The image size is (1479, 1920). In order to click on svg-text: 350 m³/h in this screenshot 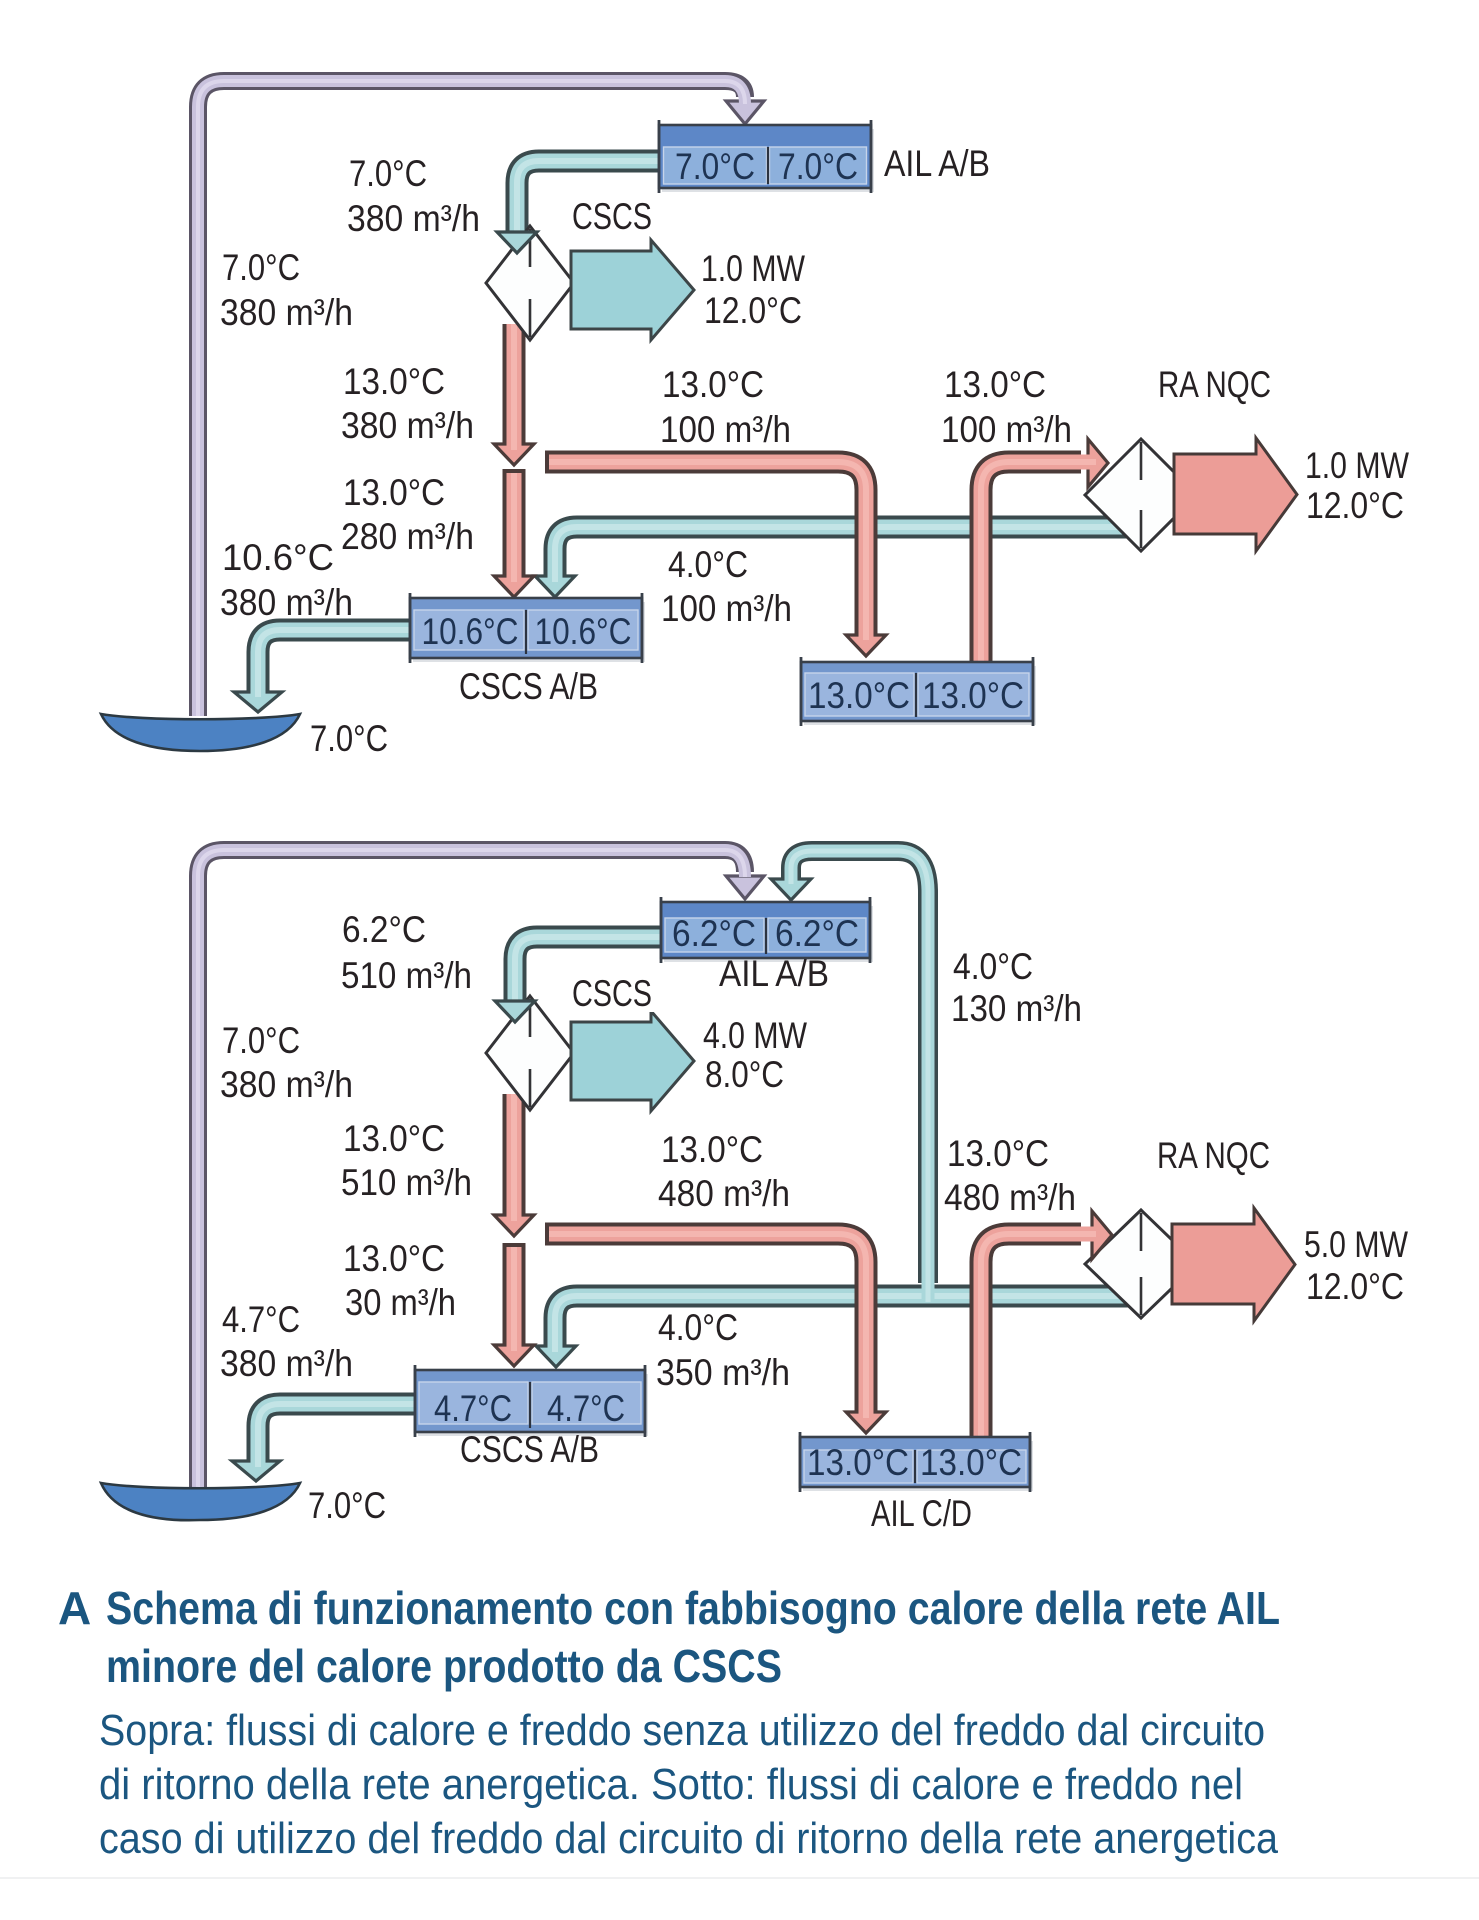, I will do `click(723, 1372)`.